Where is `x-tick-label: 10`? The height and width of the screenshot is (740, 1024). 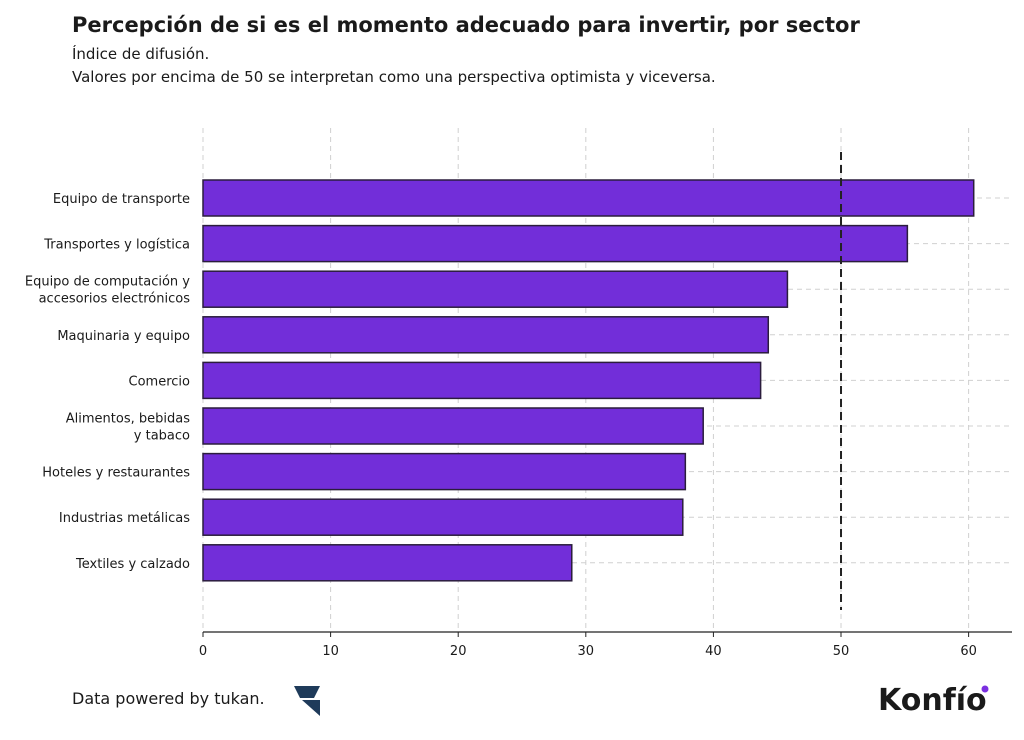
x-tick-label: 10 is located at coordinates (330, 651).